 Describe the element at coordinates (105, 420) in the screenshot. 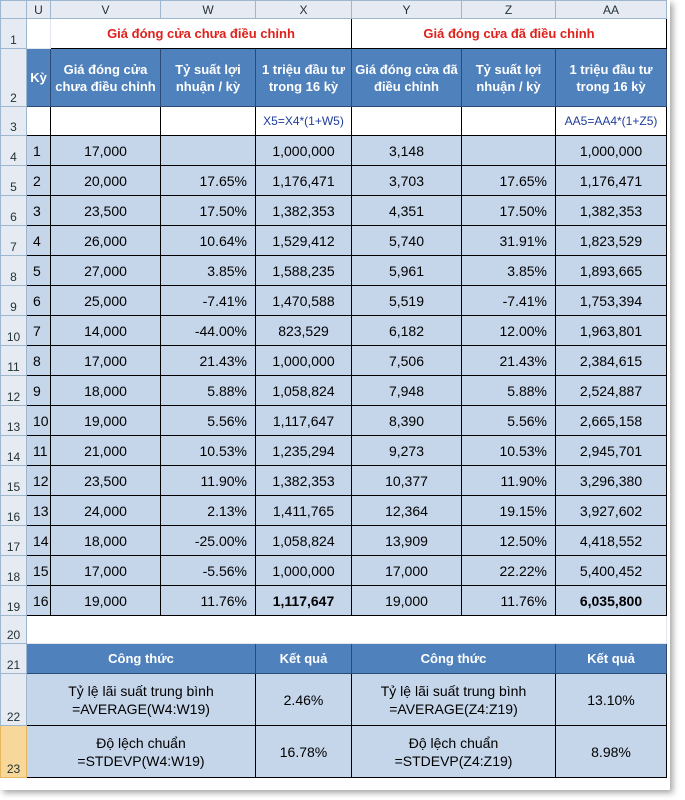

I see `cell-unadjusted-price: 19,000` at that location.